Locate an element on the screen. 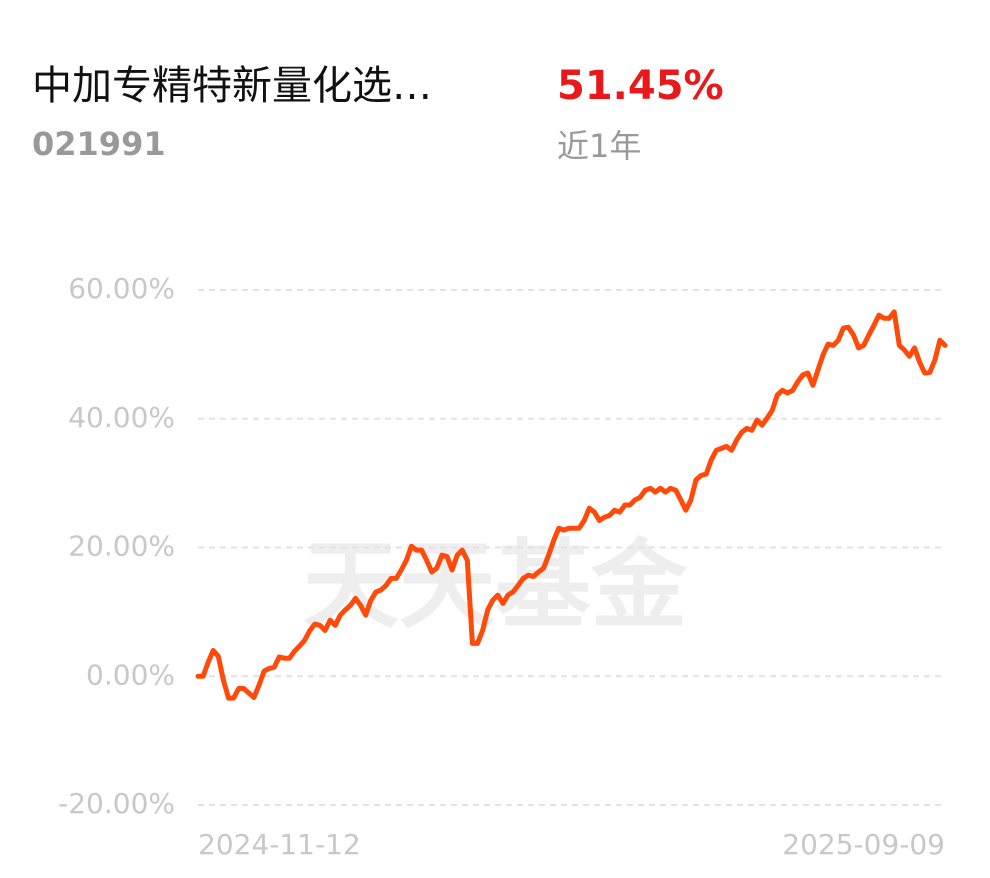 This screenshot has height=878, width=990. return-value: 51.45% is located at coordinates (640, 86).